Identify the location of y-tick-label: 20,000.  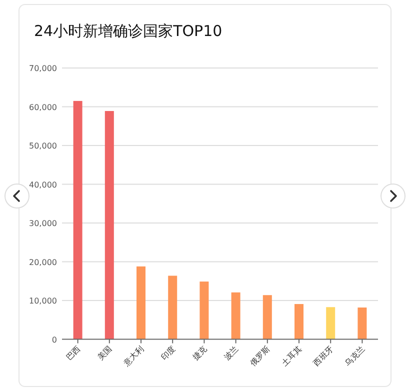
(43, 262).